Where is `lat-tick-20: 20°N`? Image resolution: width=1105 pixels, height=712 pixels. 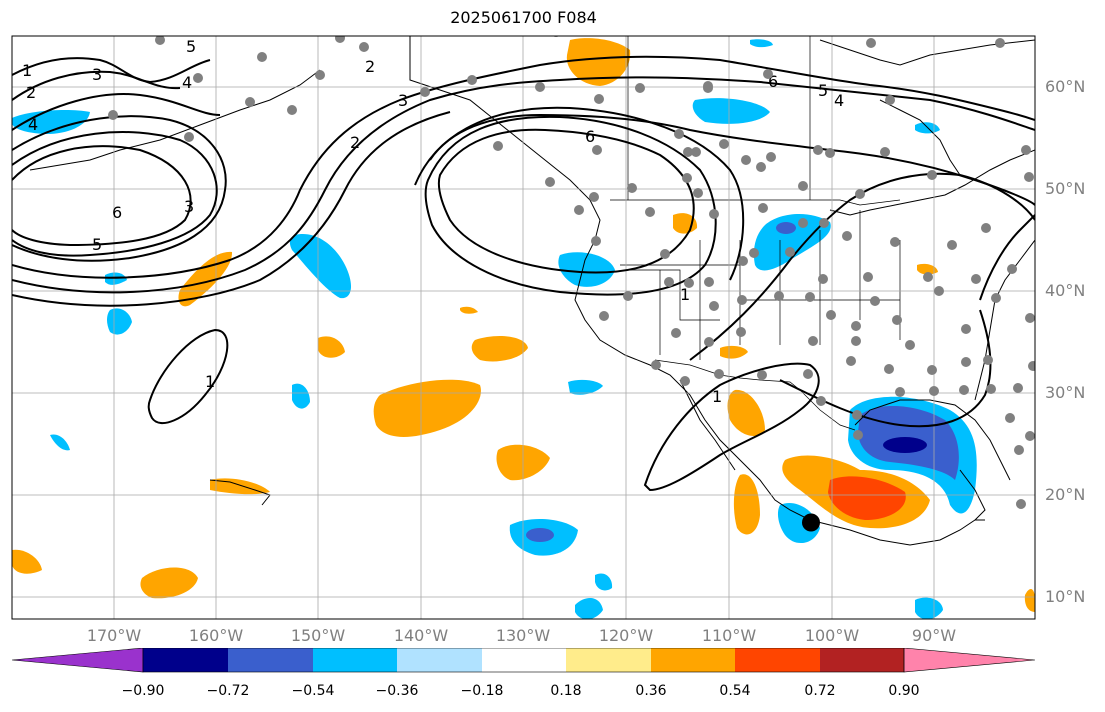
lat-tick-20: 20°N is located at coordinates (1065, 494).